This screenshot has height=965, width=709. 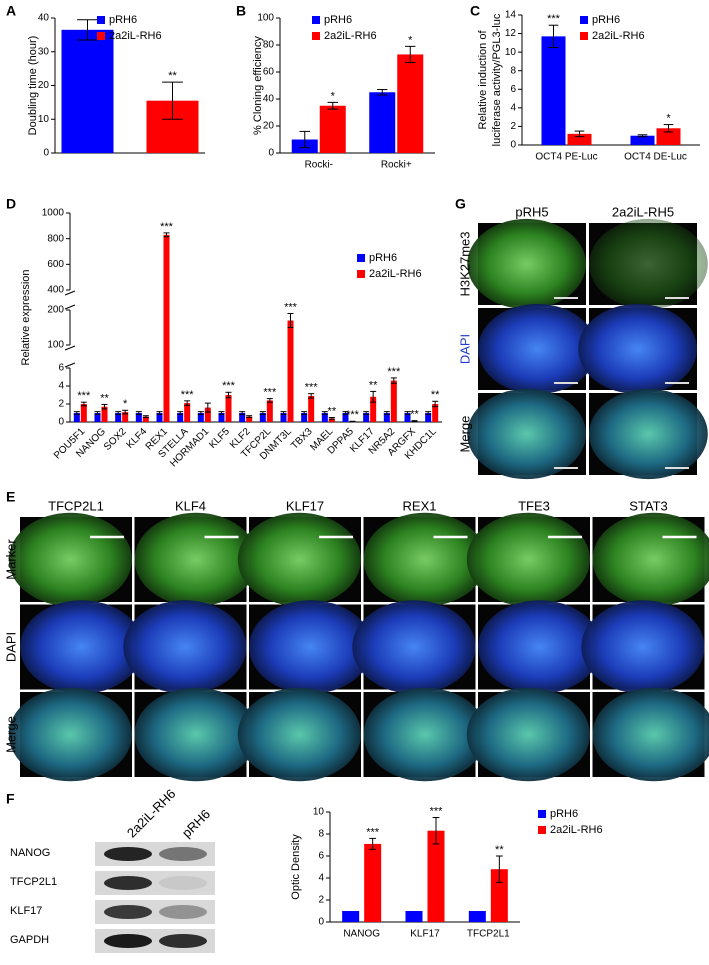 What do you see at coordinates (76, 505) in the screenshot?
I see `column-label: TFCP2L1` at bounding box center [76, 505].